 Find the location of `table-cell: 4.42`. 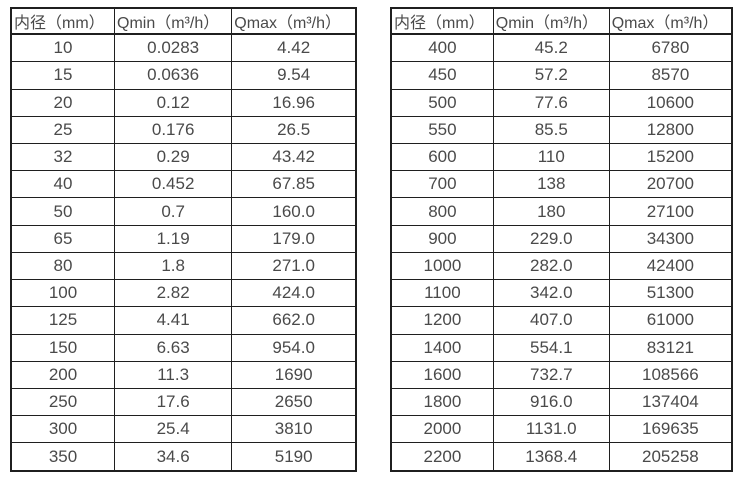

table-cell: 4.42 is located at coordinates (294, 48).